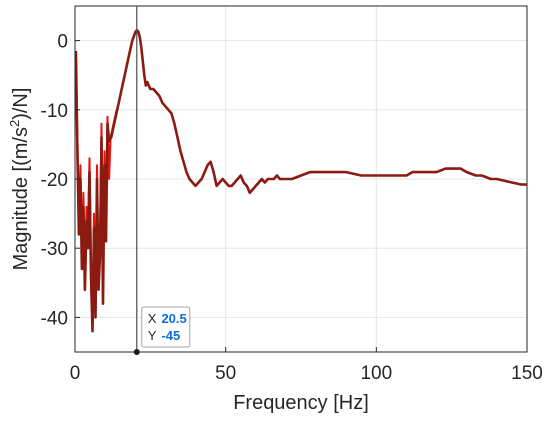 The width and height of the screenshot is (550, 422). Describe the element at coordinates (152, 335) in the screenshot. I see `datatip-y-label: Y` at that location.